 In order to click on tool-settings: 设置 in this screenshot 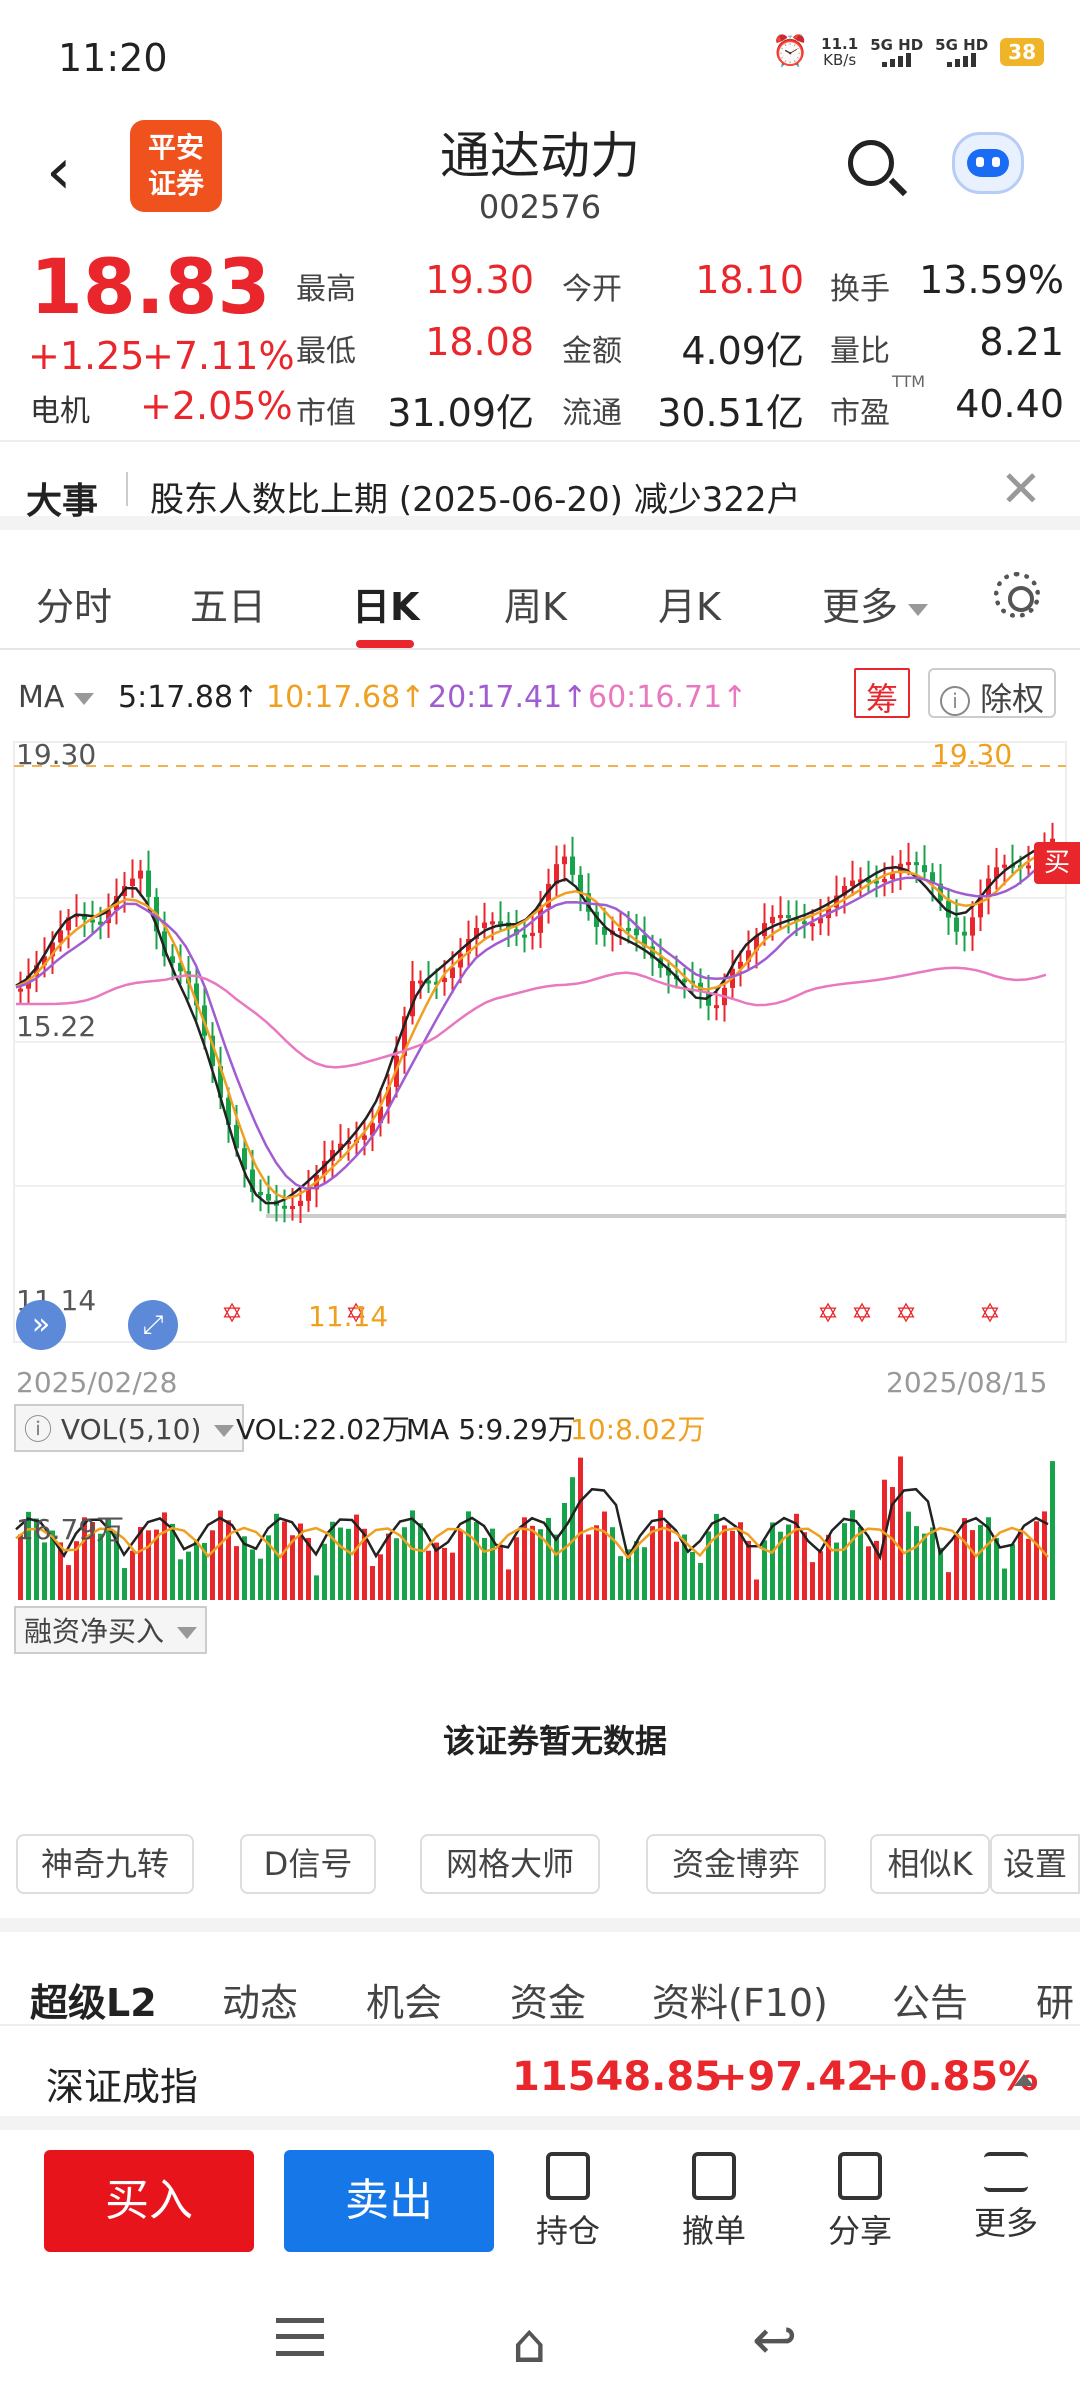, I will do `click(1035, 1864)`.